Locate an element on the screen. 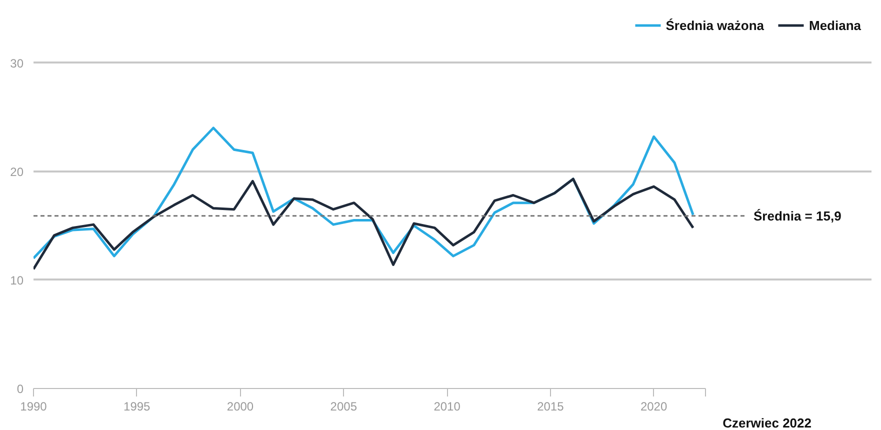 The width and height of the screenshot is (881, 430). y-tick-label: 20 is located at coordinates (17, 171).